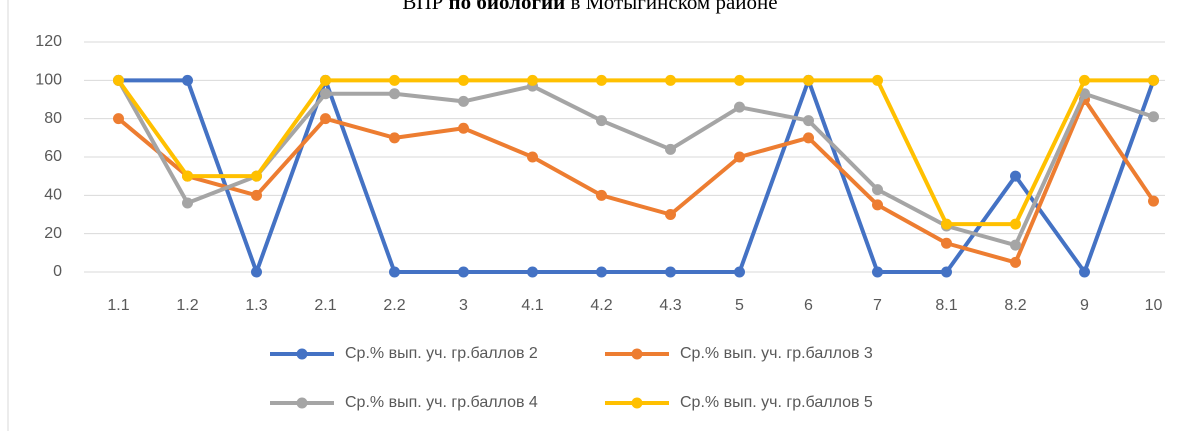 The image size is (1179, 431). What do you see at coordinates (48, 80) in the screenshot?
I see `y-tick-label: 100` at bounding box center [48, 80].